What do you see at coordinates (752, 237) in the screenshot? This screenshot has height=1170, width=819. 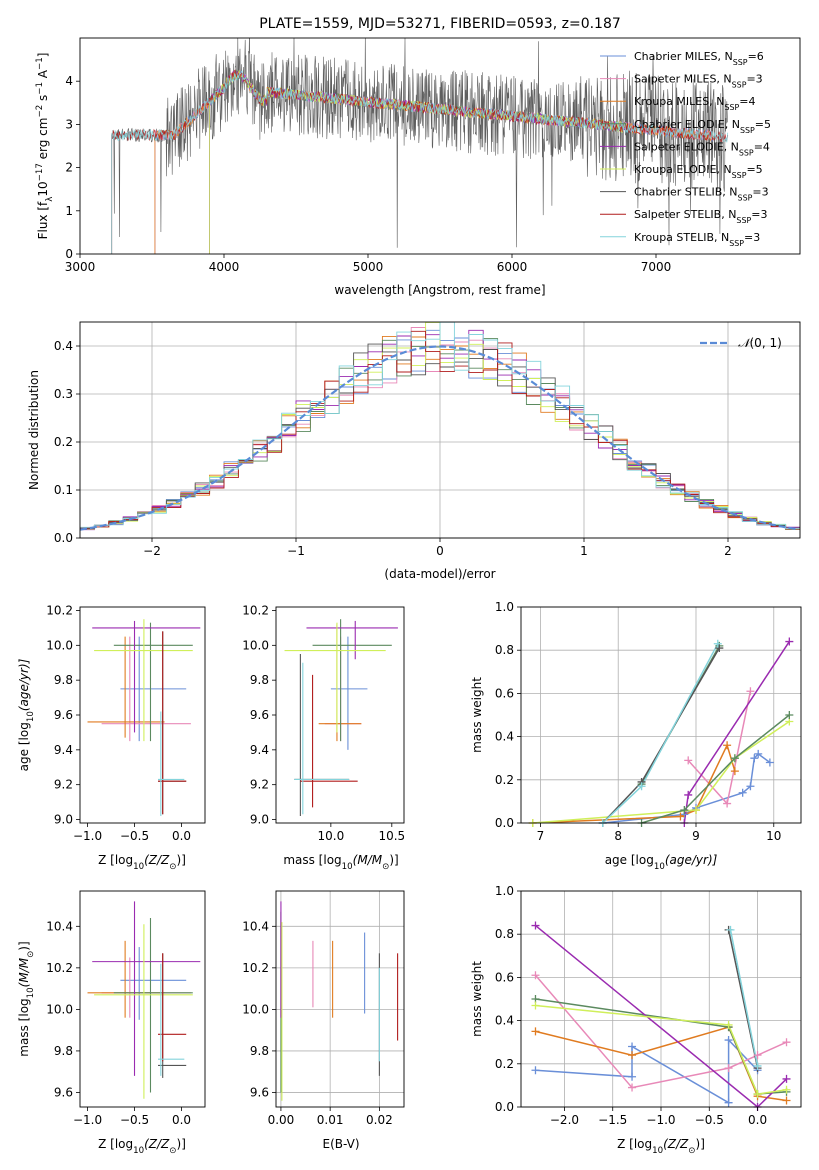 I see `label-part: =3` at bounding box center [752, 237].